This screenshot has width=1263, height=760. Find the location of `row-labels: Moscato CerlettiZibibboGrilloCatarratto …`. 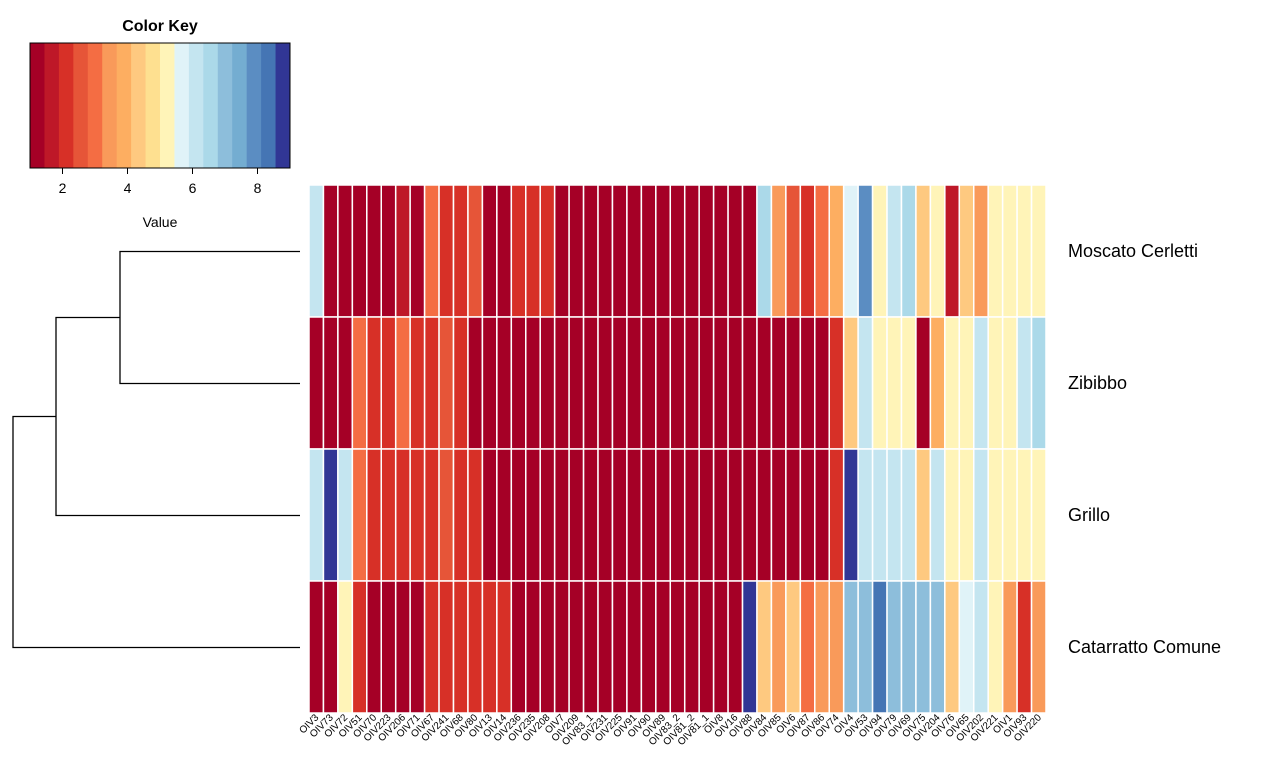

row-labels: Moscato CerlettiZibibboGrilloCatarratto … is located at coordinates (1144, 449).